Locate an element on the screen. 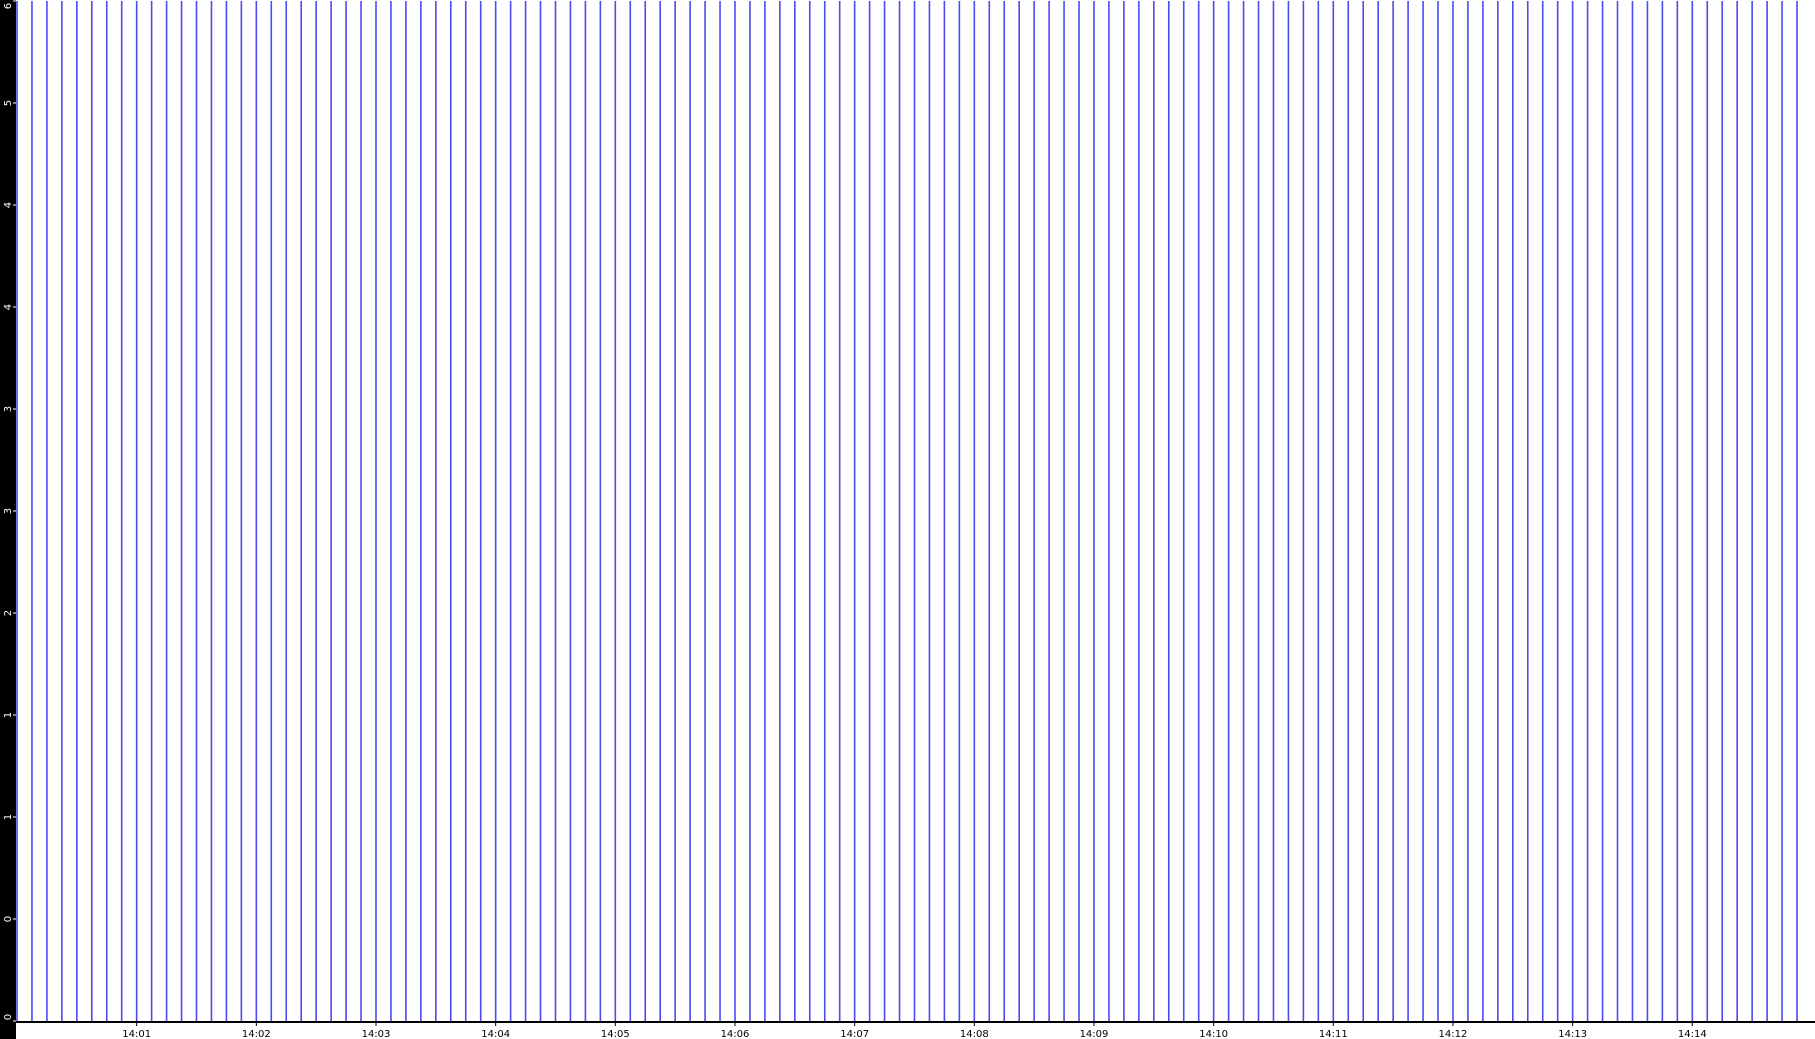 Image resolution: width=1815 pixels, height=1039 pixels. x-tick-label: 14:03 is located at coordinates (376, 1034).